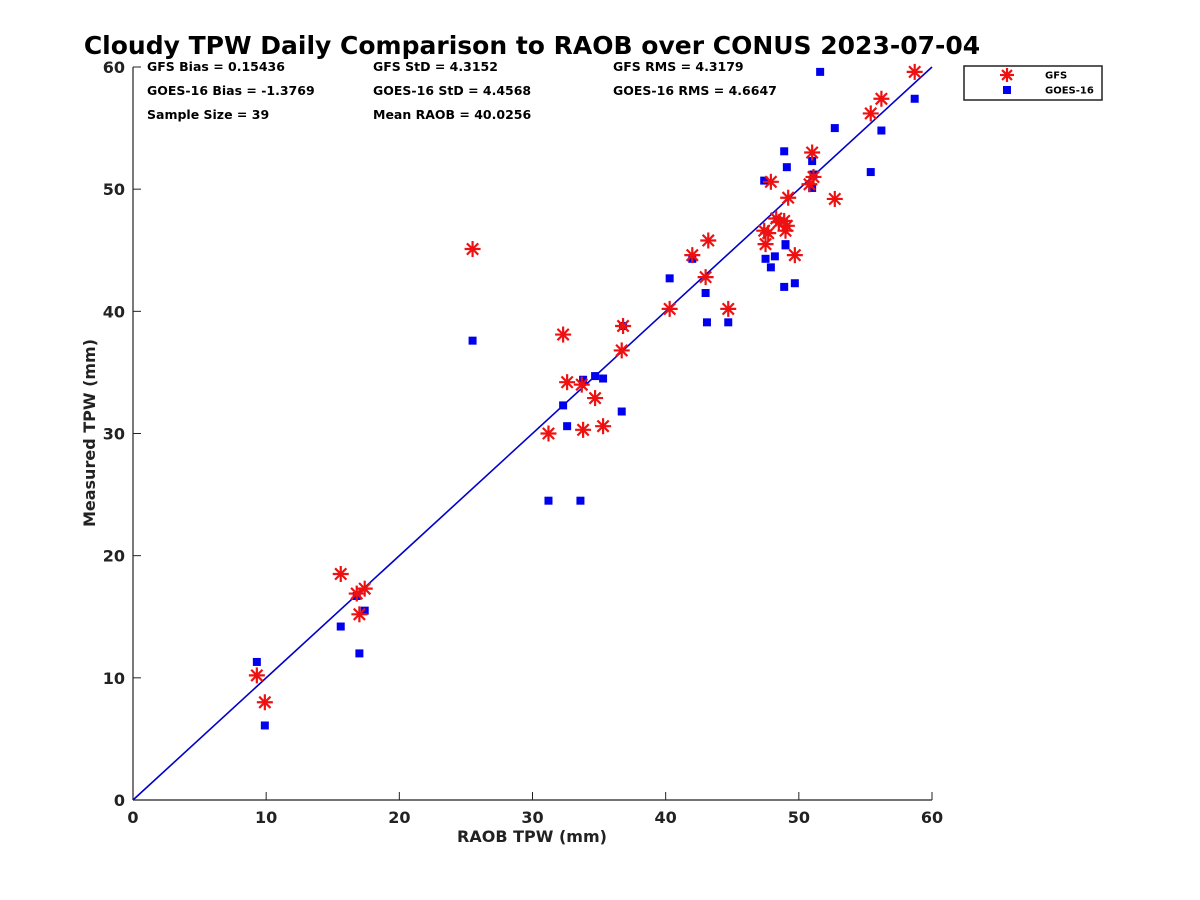  What do you see at coordinates (799, 817) in the screenshot?
I see `x-tick-label: 50` at bounding box center [799, 817].